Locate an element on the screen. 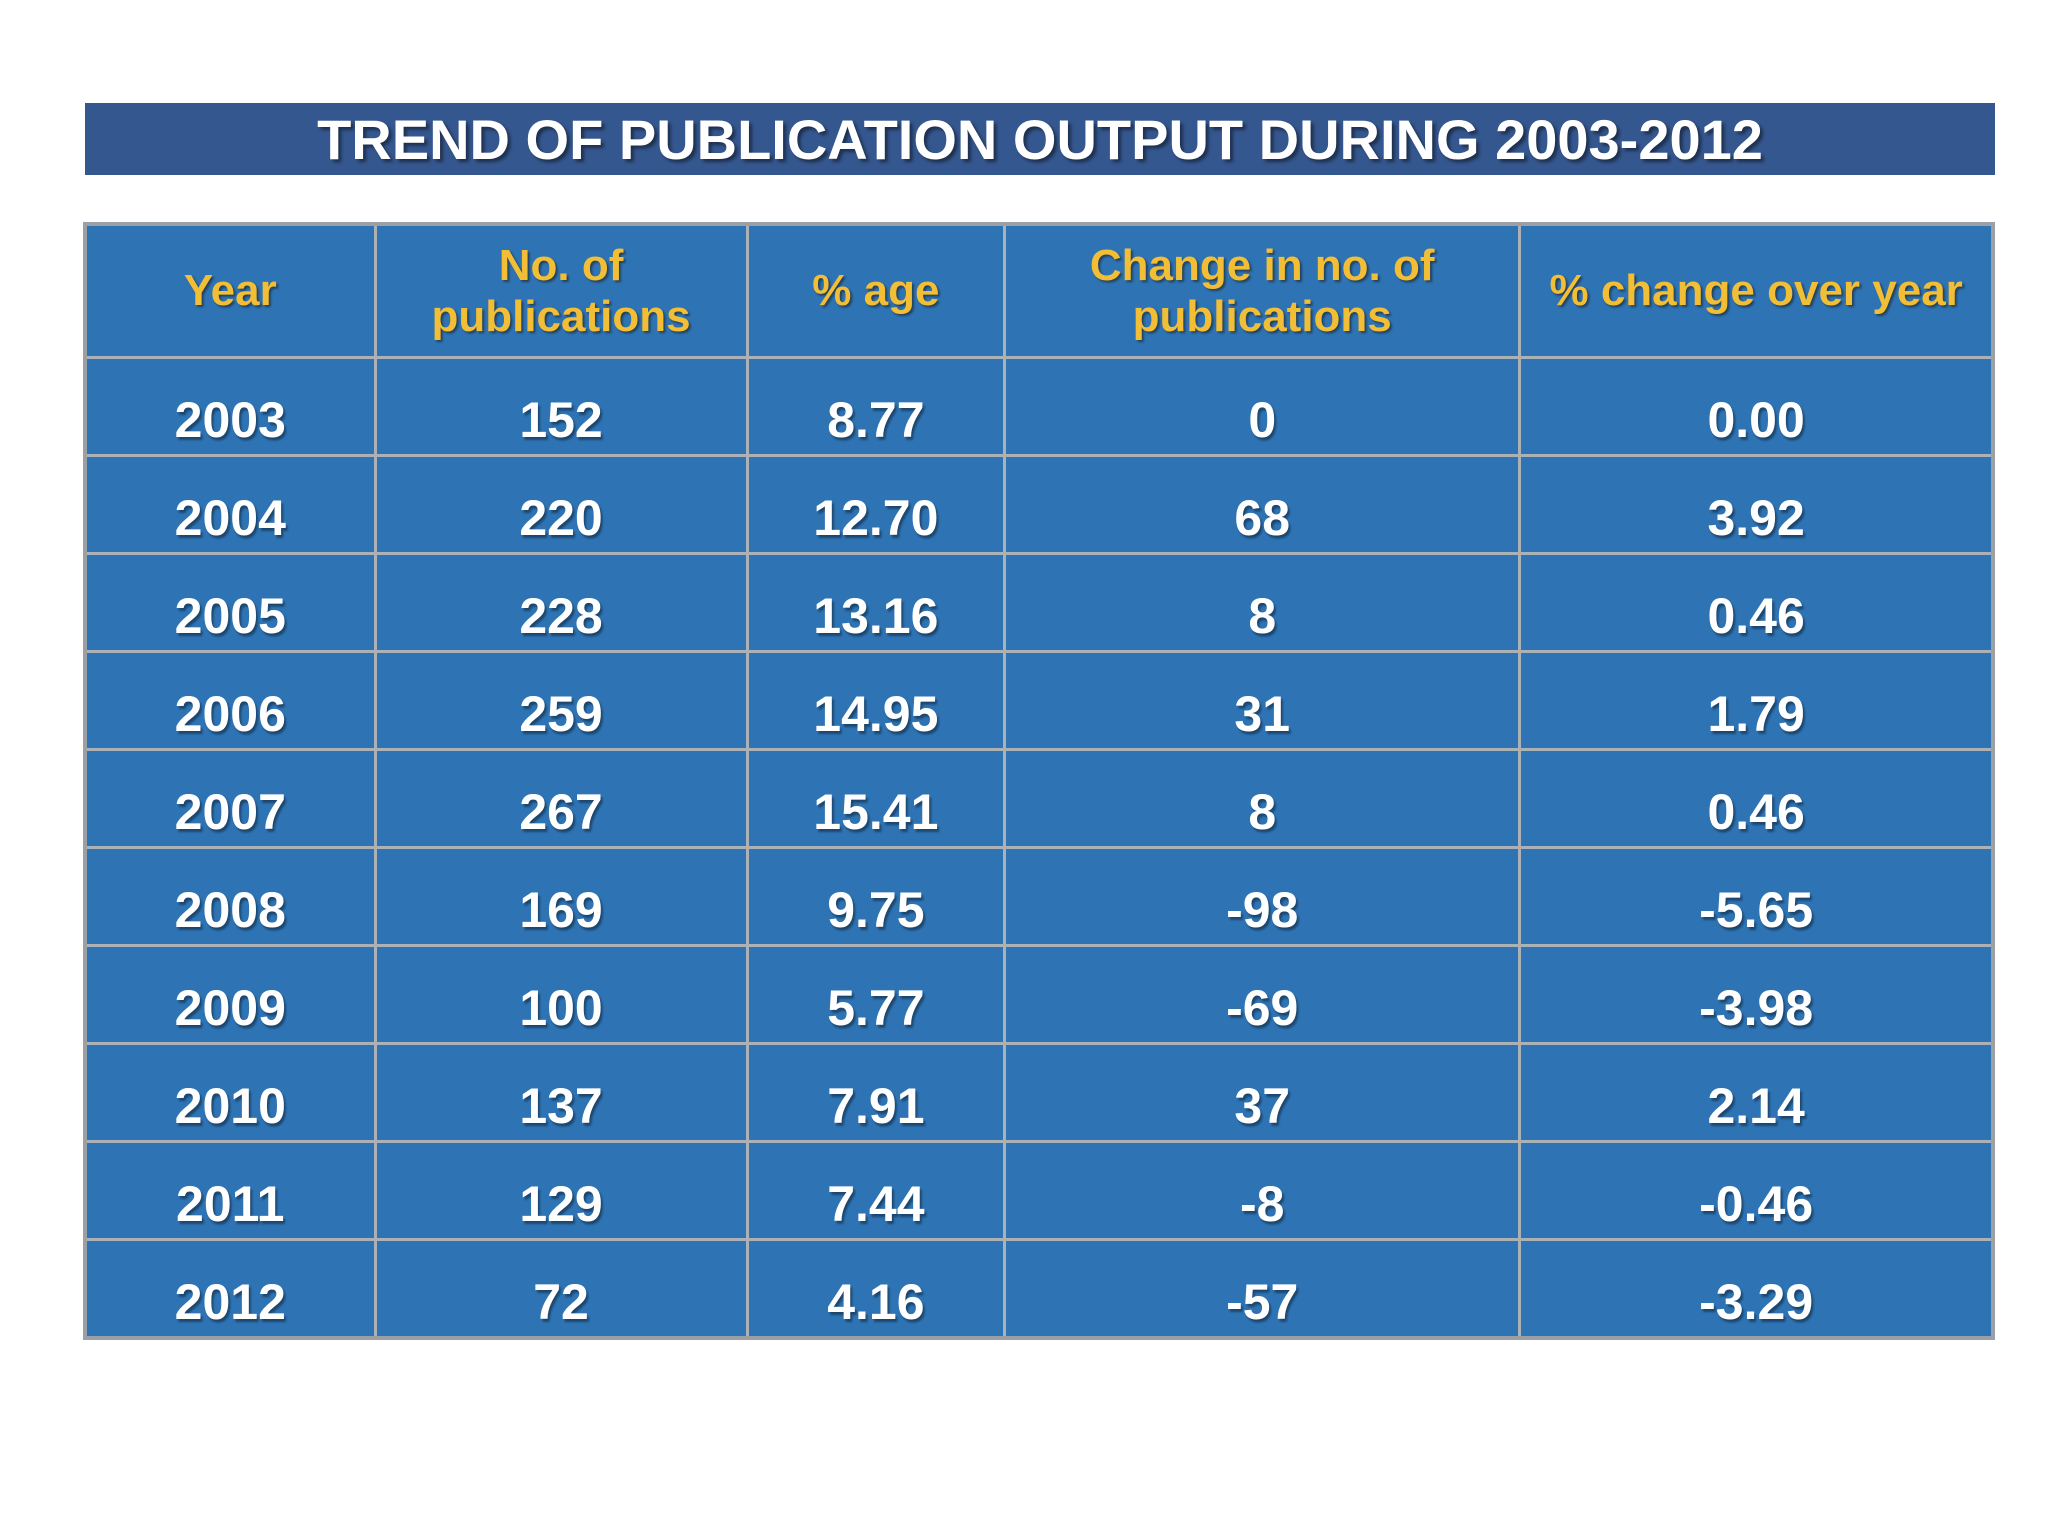 This screenshot has height=1536, width=2048. cell-2005-change-in-no-of-publications: 8 is located at coordinates (1262, 602).